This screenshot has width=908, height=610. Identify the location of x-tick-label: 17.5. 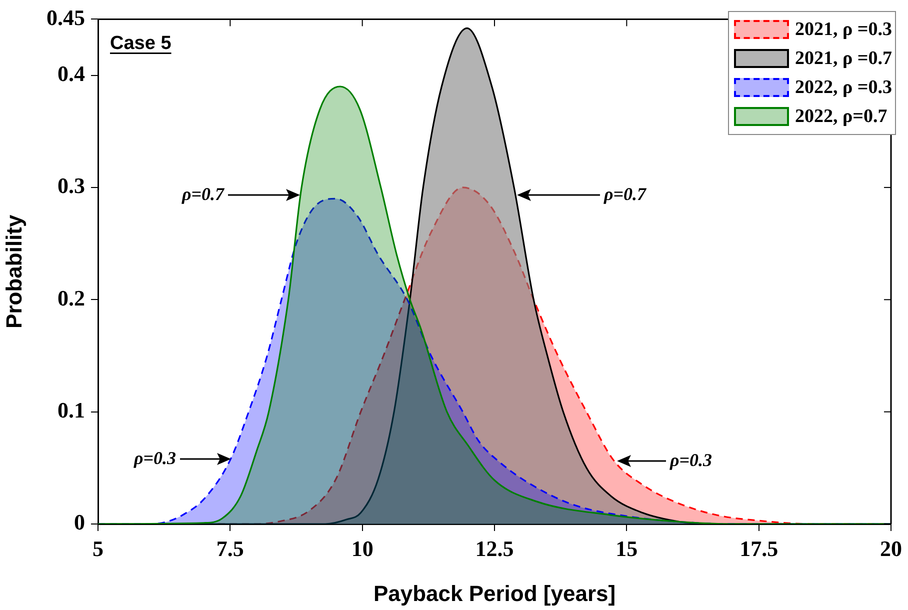
(759, 548).